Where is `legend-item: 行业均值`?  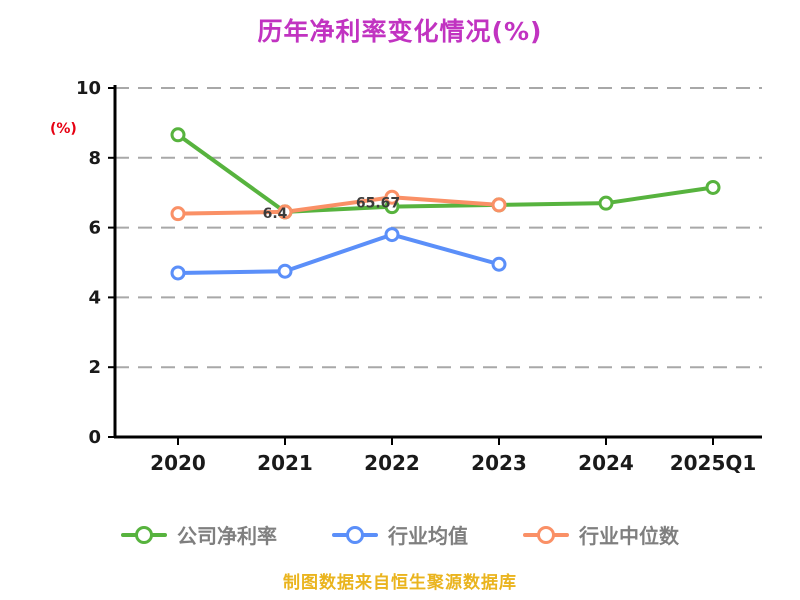
legend-item: 行业均值 is located at coordinates (400, 534).